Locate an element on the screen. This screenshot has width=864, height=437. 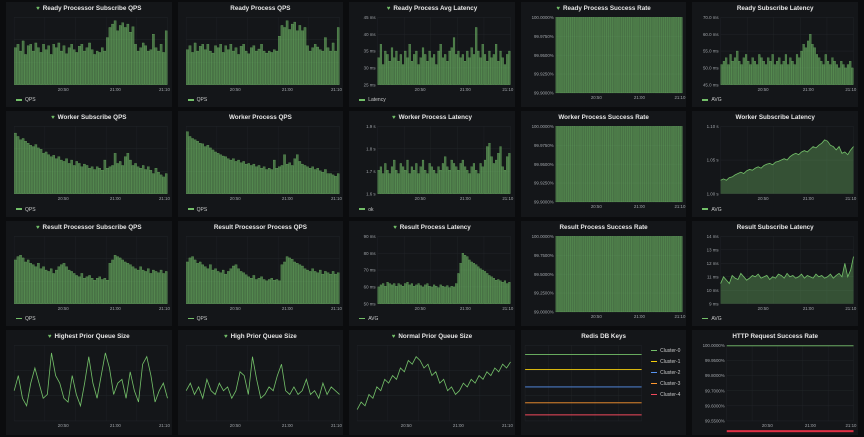
panel-title: Redis DB Keys is located at coordinates (604, 336).